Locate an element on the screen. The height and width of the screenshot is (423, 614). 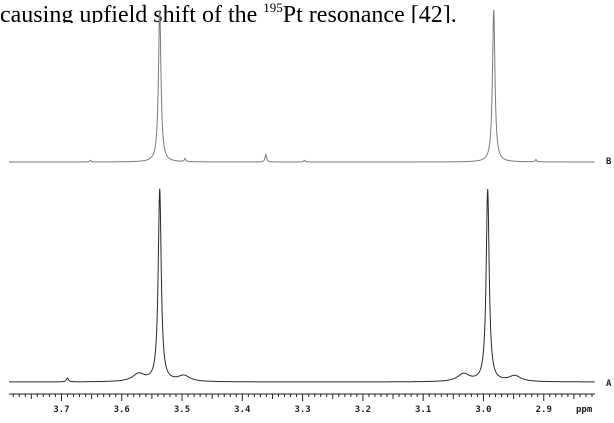
trace-label-b: B is located at coordinates (609, 162).